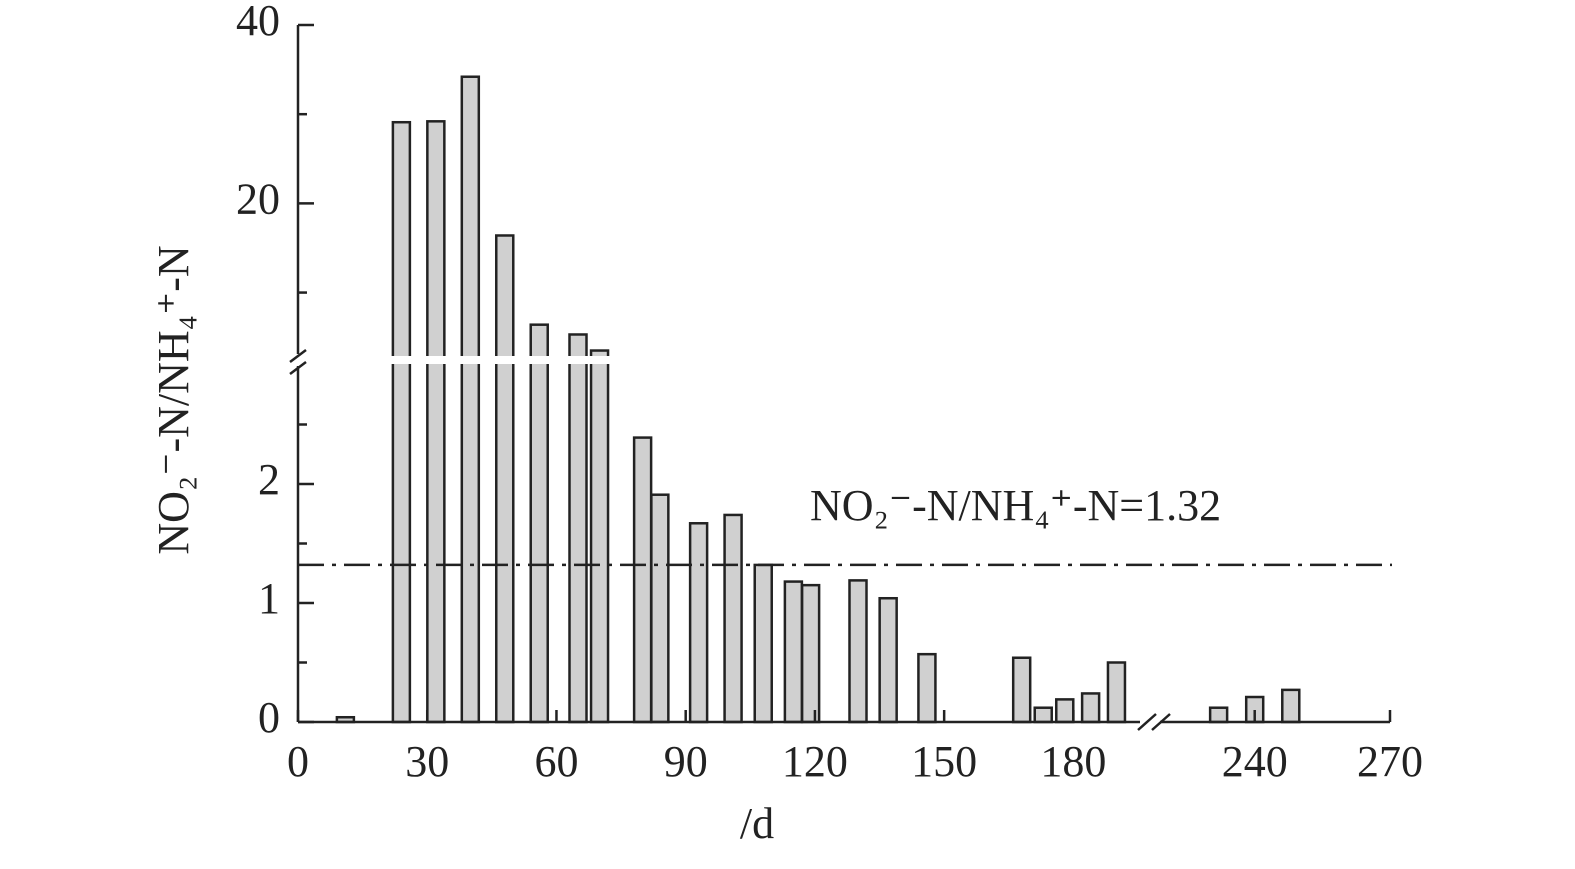  I want to click on axis-break-gap, so click(465, 360).